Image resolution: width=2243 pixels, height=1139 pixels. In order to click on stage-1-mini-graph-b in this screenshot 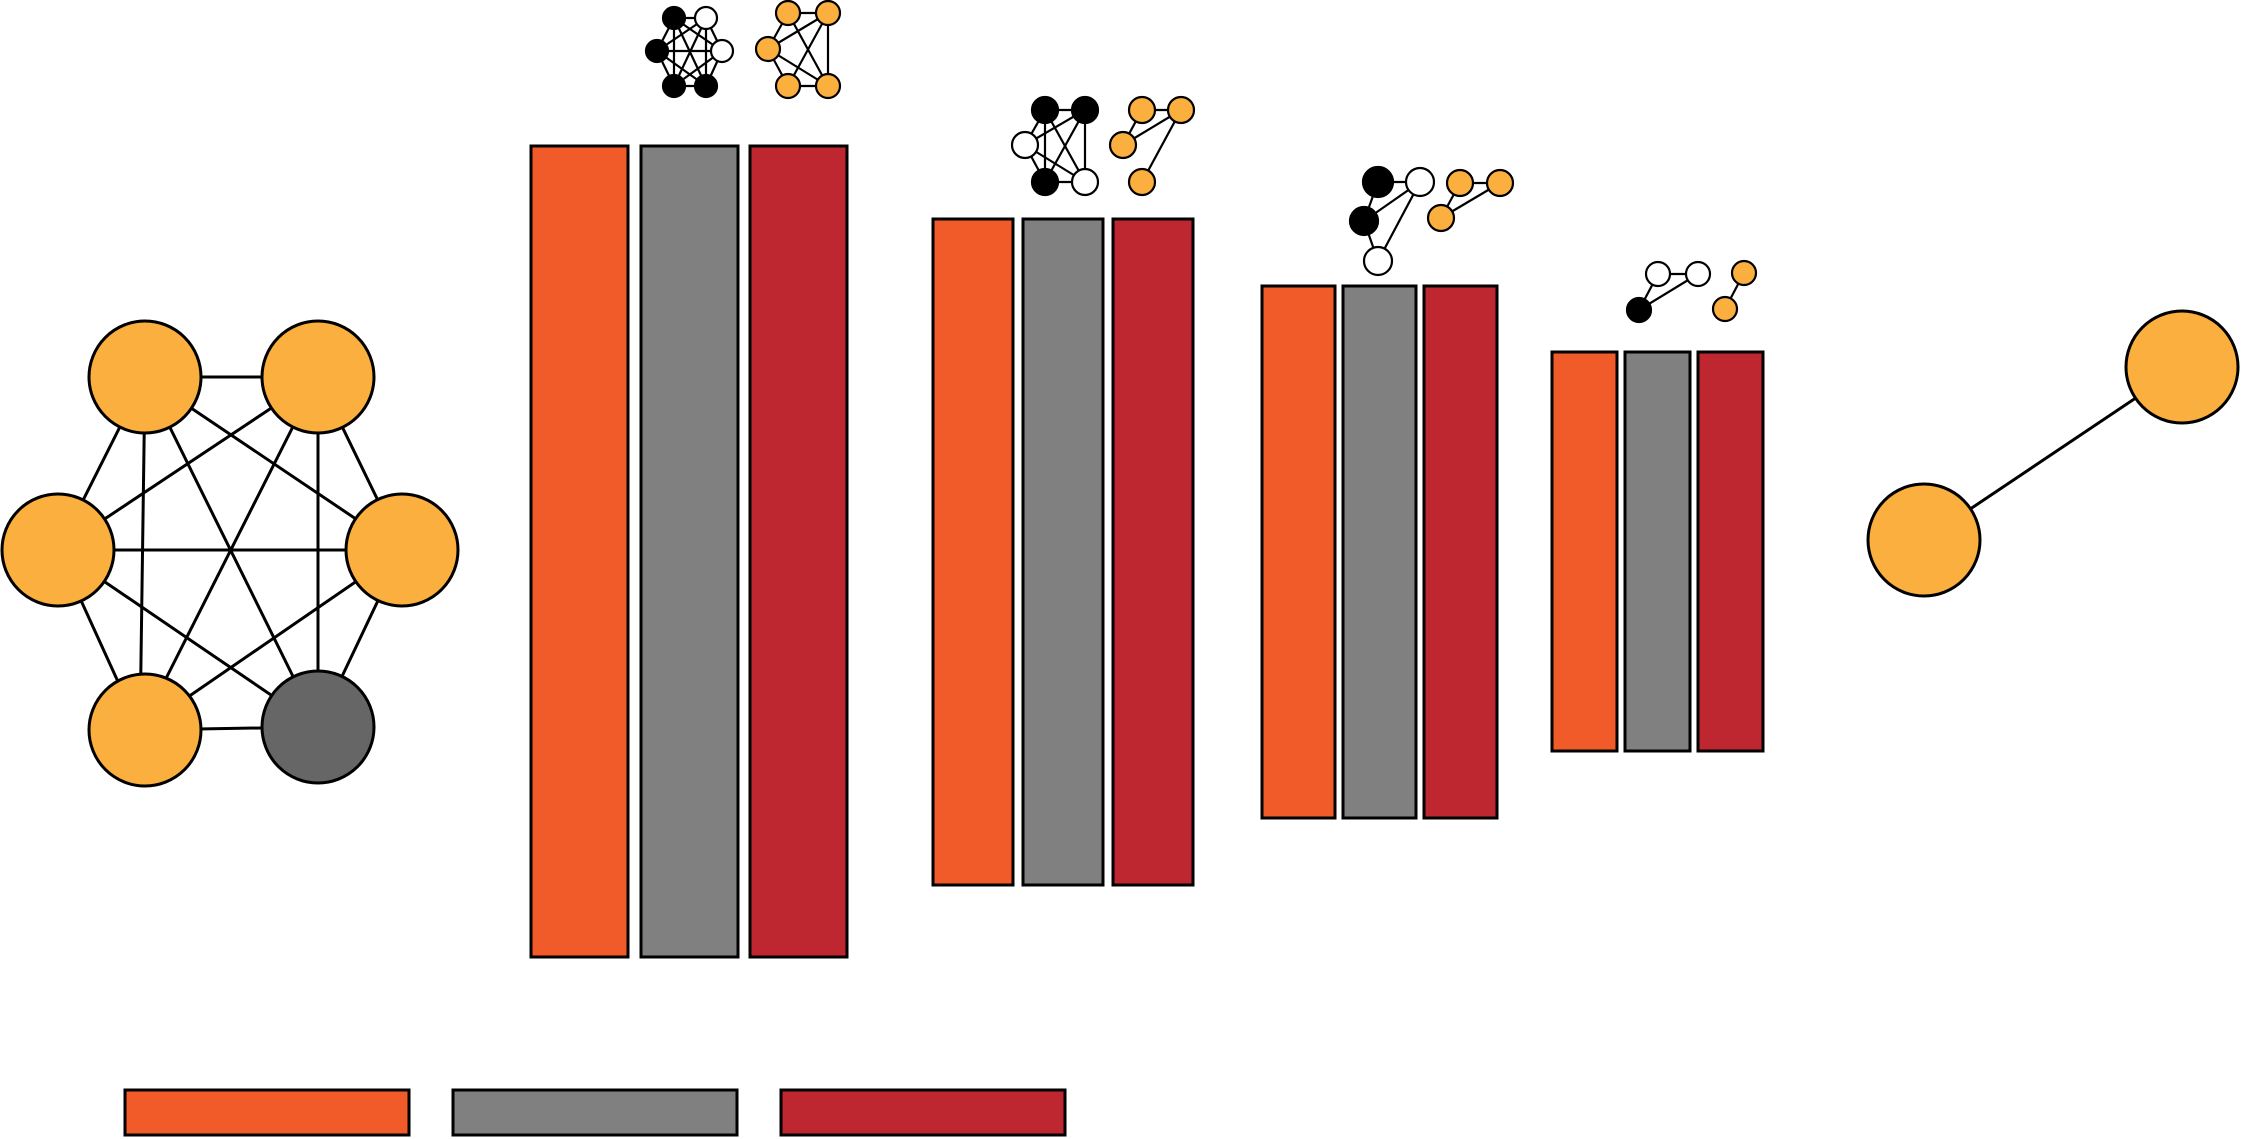, I will do `click(798, 50)`.